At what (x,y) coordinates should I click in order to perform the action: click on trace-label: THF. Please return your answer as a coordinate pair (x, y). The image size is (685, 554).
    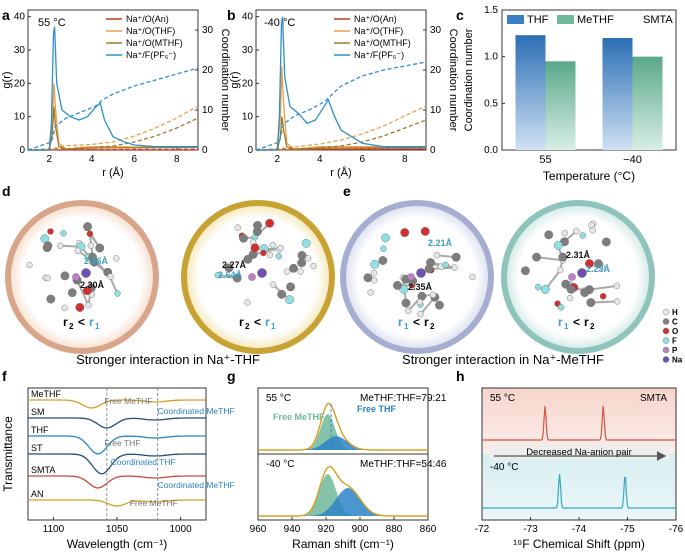
    Looking at the image, I should click on (40, 430).